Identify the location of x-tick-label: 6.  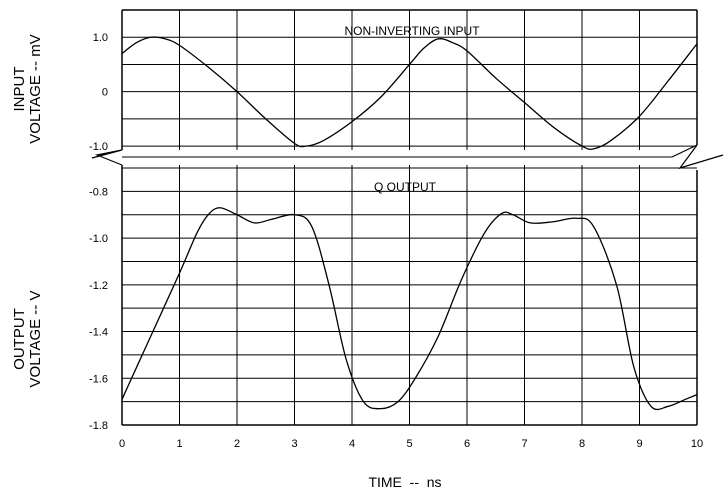
(467, 444).